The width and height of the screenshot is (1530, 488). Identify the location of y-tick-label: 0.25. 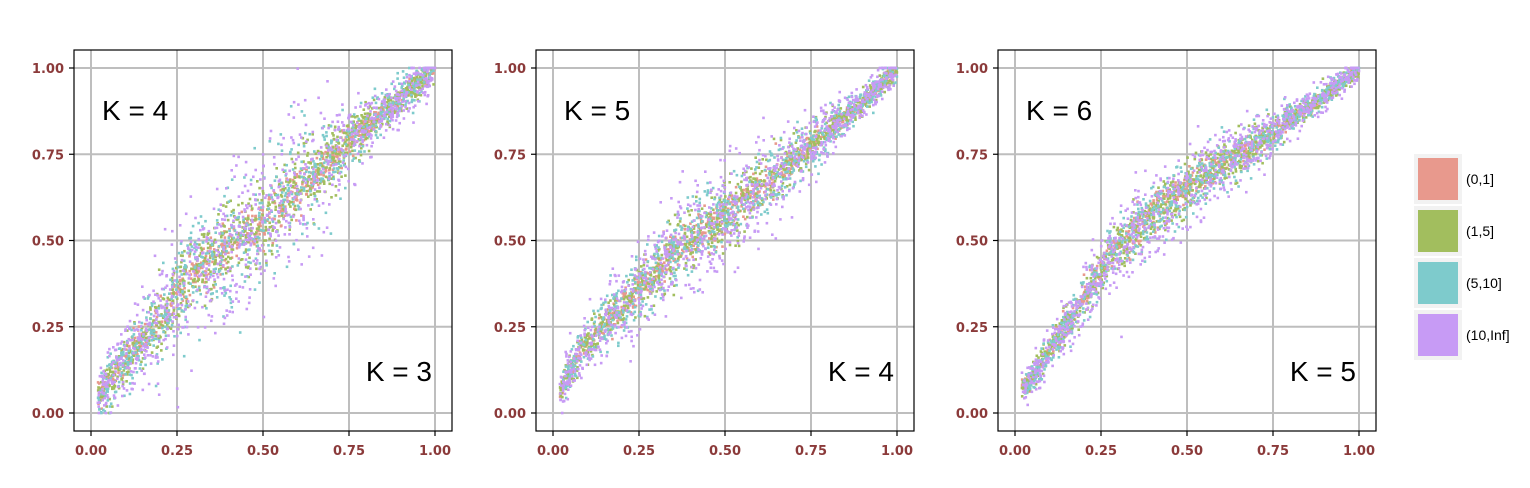
(48, 328).